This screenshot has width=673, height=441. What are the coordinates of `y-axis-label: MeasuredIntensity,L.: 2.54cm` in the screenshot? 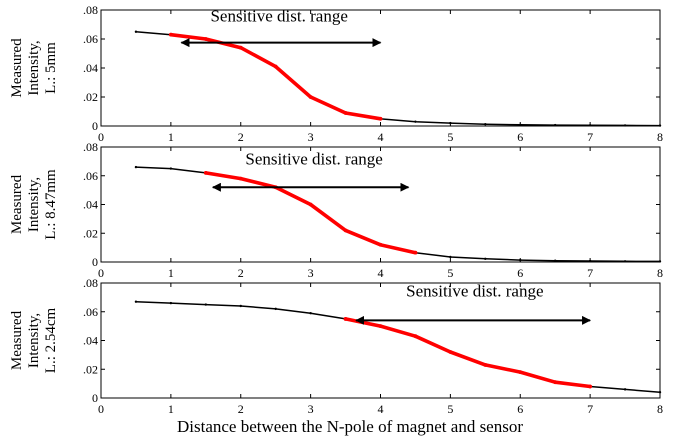 It's located at (34, 340).